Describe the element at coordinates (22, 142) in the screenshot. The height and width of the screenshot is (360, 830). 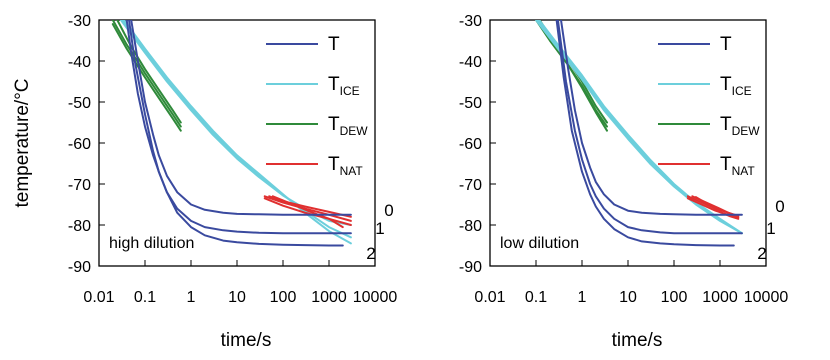
I see `y-axis-title: temperature/°C` at that location.